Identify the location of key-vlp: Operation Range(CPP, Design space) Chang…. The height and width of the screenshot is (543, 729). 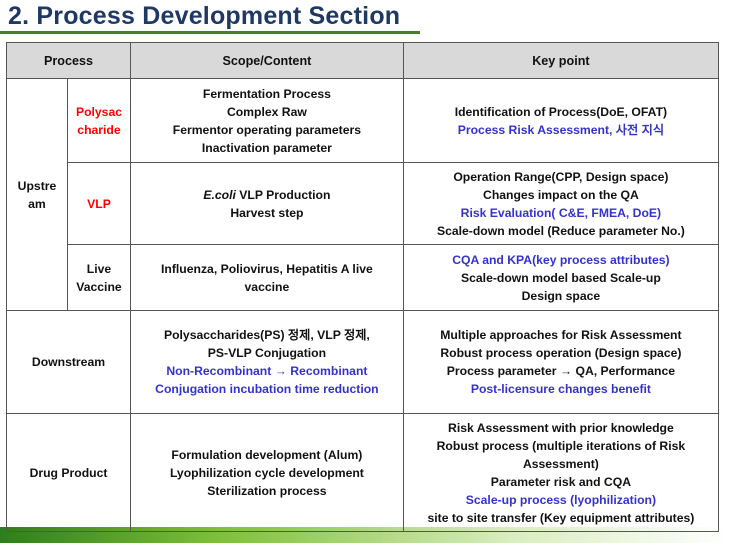
(561, 203).